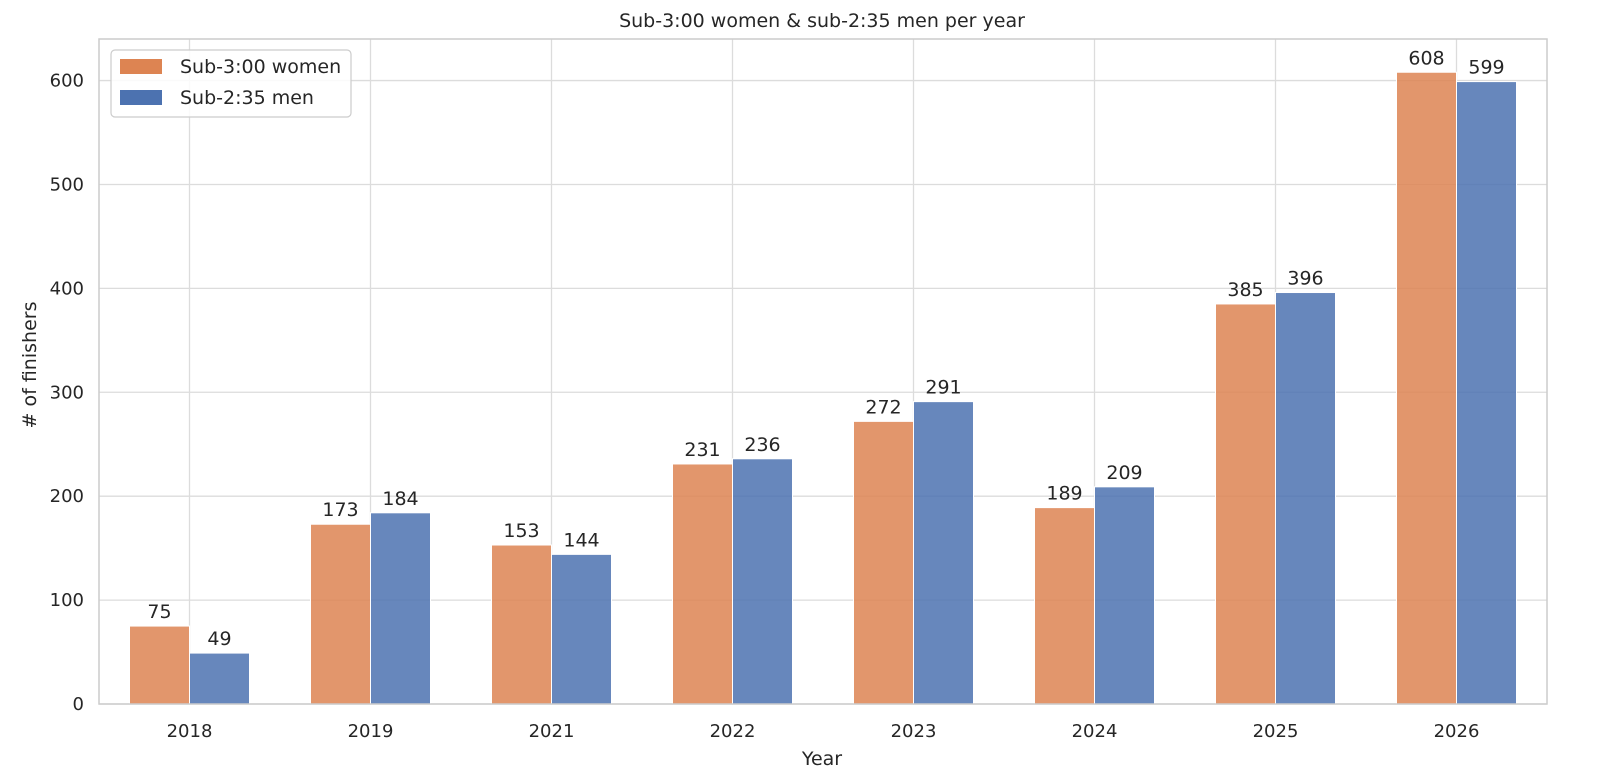 This screenshot has width=1600, height=783. Describe the element at coordinates (67, 392) in the screenshot. I see `y-tick-label: 300` at that location.